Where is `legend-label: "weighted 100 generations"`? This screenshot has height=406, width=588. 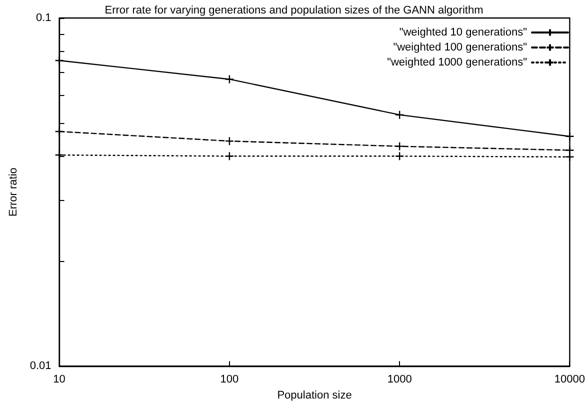 legend-label: "weighted 100 generations" is located at coordinates (460, 48).